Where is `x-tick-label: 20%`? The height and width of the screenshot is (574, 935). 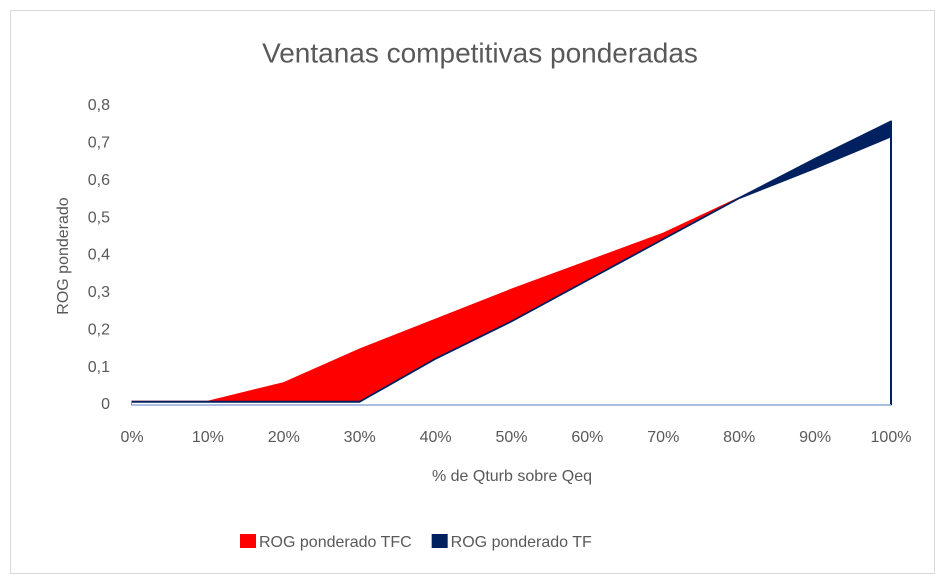
x-tick-label: 20% is located at coordinates (284, 437).